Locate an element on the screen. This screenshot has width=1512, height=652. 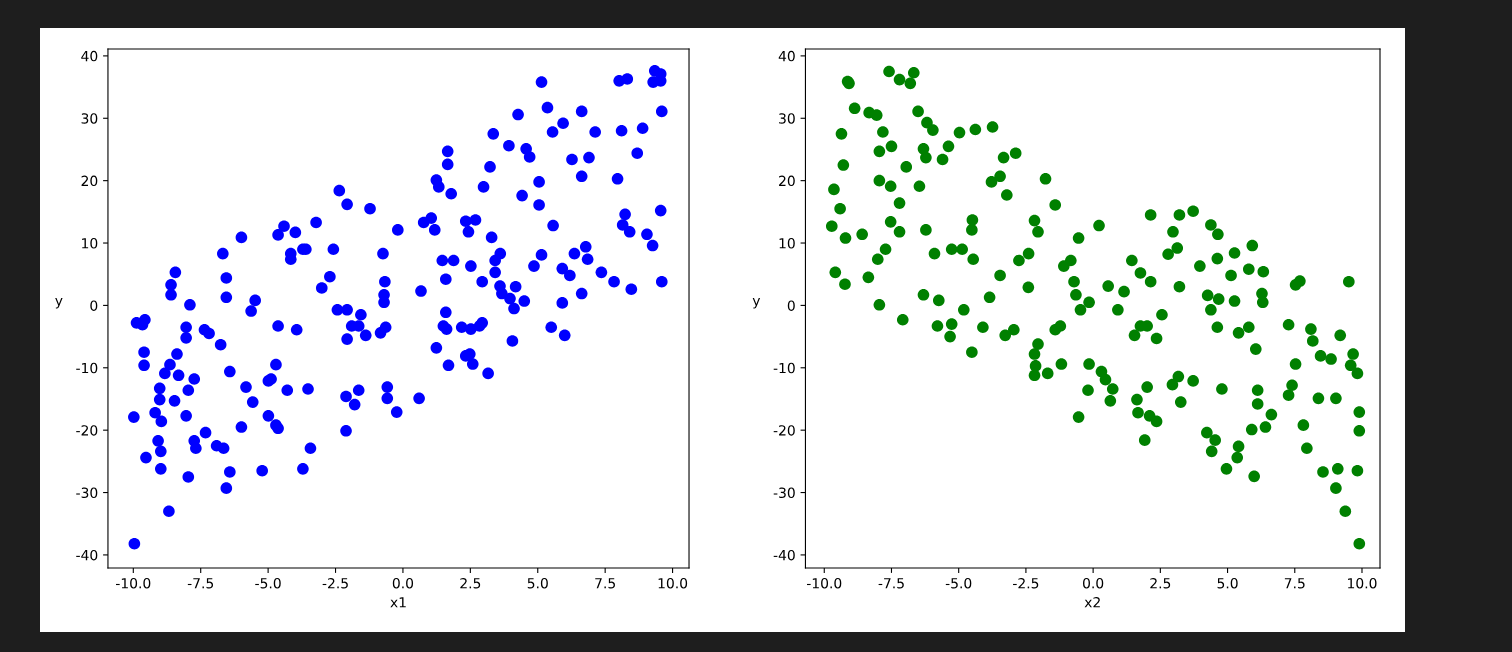
x-axis-title: x2 is located at coordinates (1092, 602).